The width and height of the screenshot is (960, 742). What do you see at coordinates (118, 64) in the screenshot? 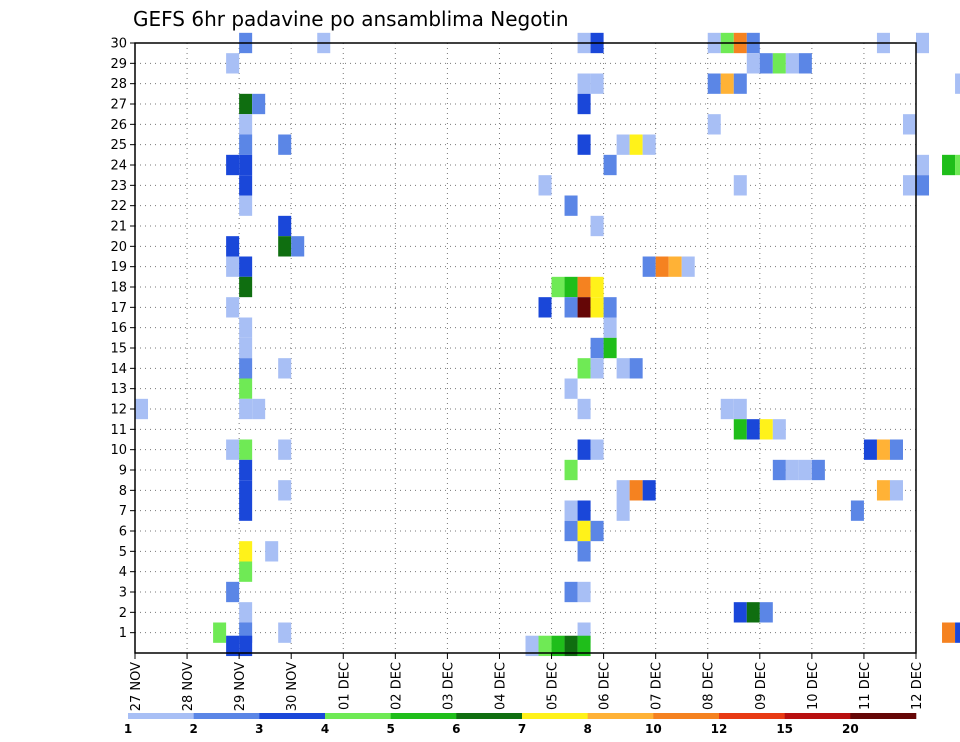
I see `y-tick-label: 29` at bounding box center [118, 64].